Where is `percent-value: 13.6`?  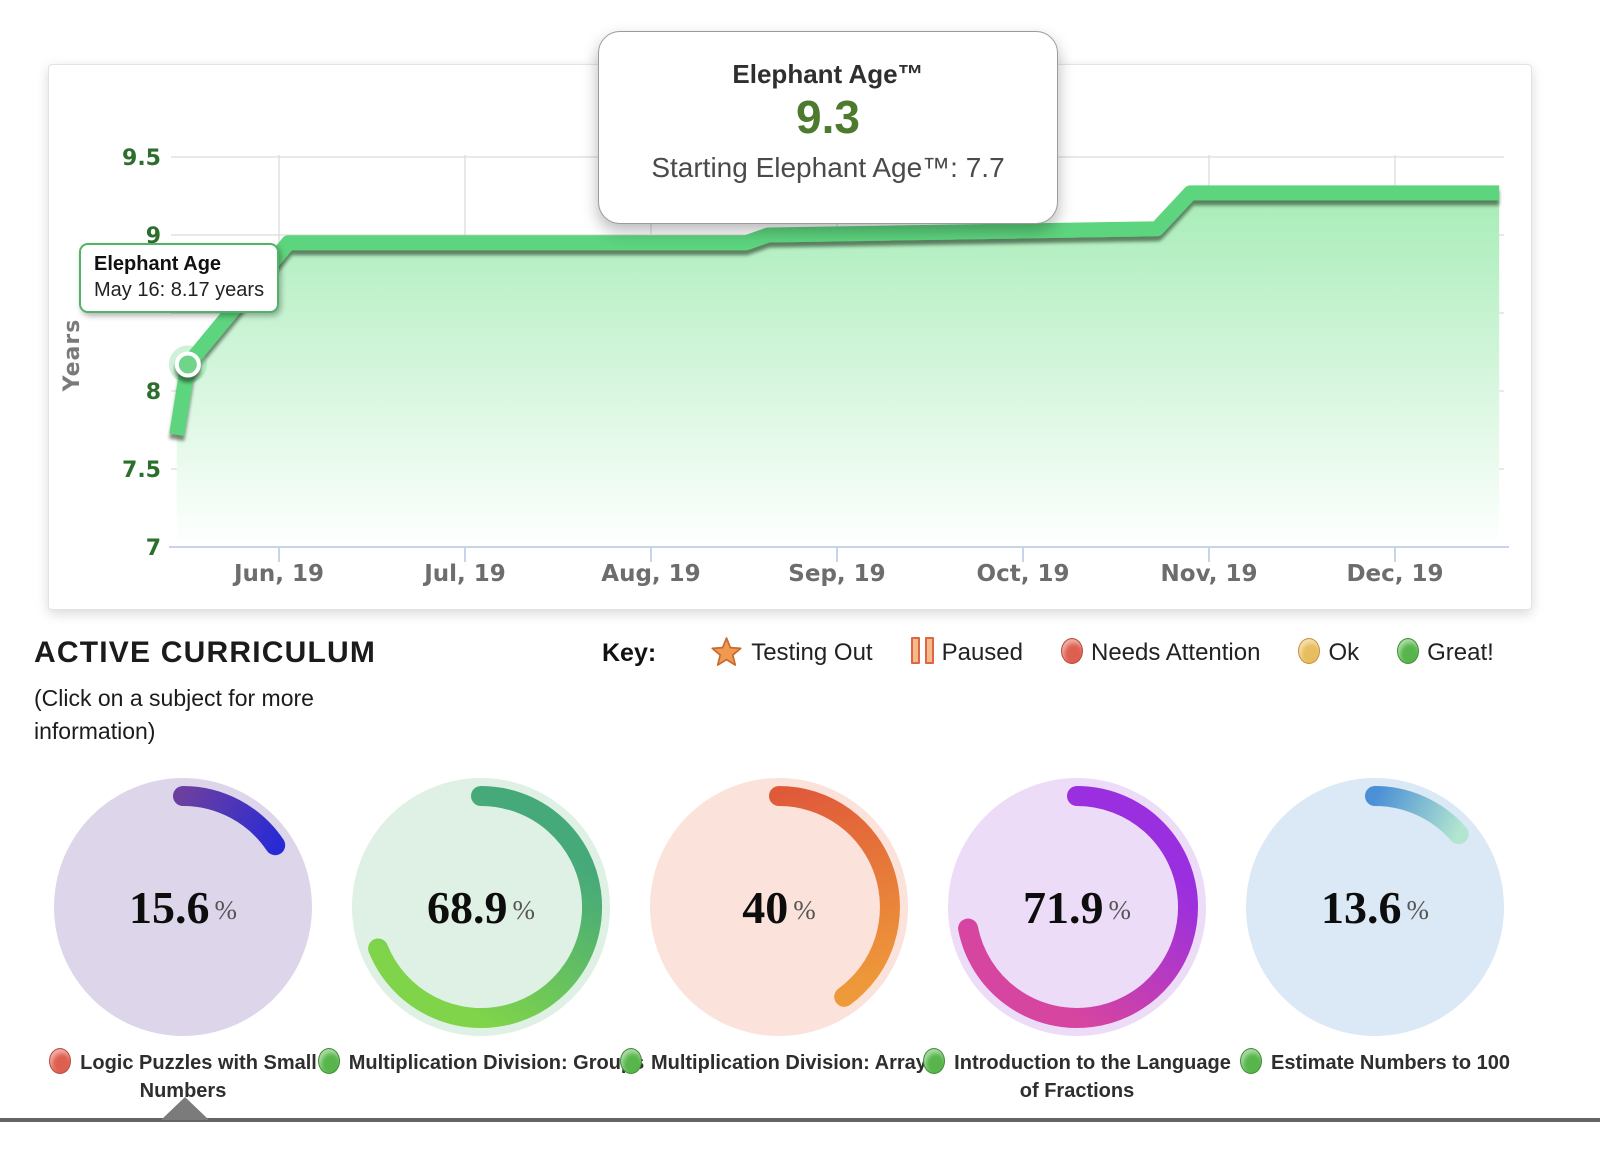
percent-value: 13.6 is located at coordinates (1361, 907).